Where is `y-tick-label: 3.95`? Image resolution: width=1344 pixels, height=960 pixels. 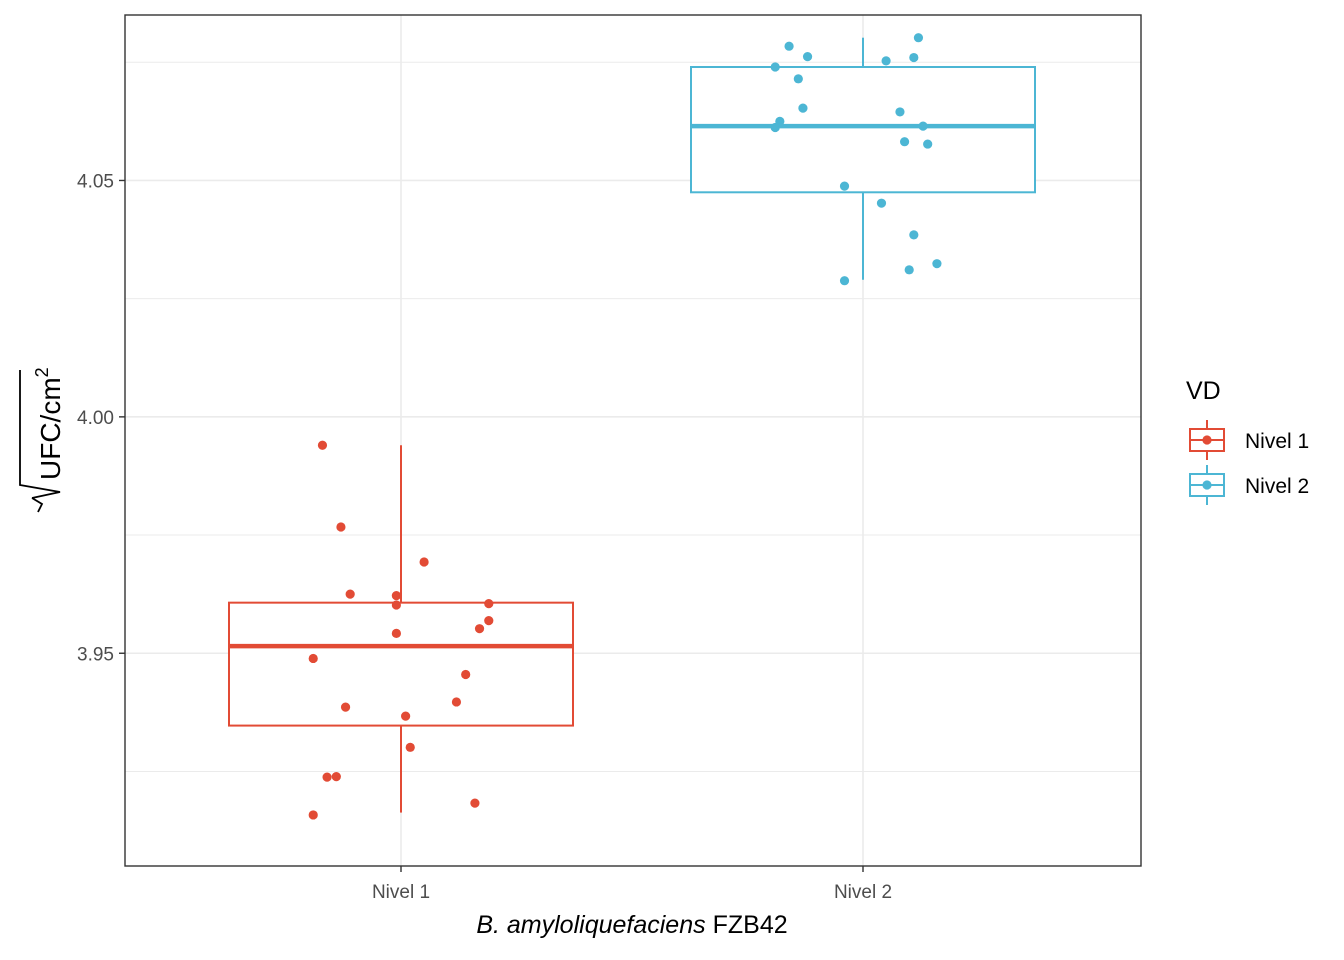
y-tick-label: 3.95 is located at coordinates (95, 654).